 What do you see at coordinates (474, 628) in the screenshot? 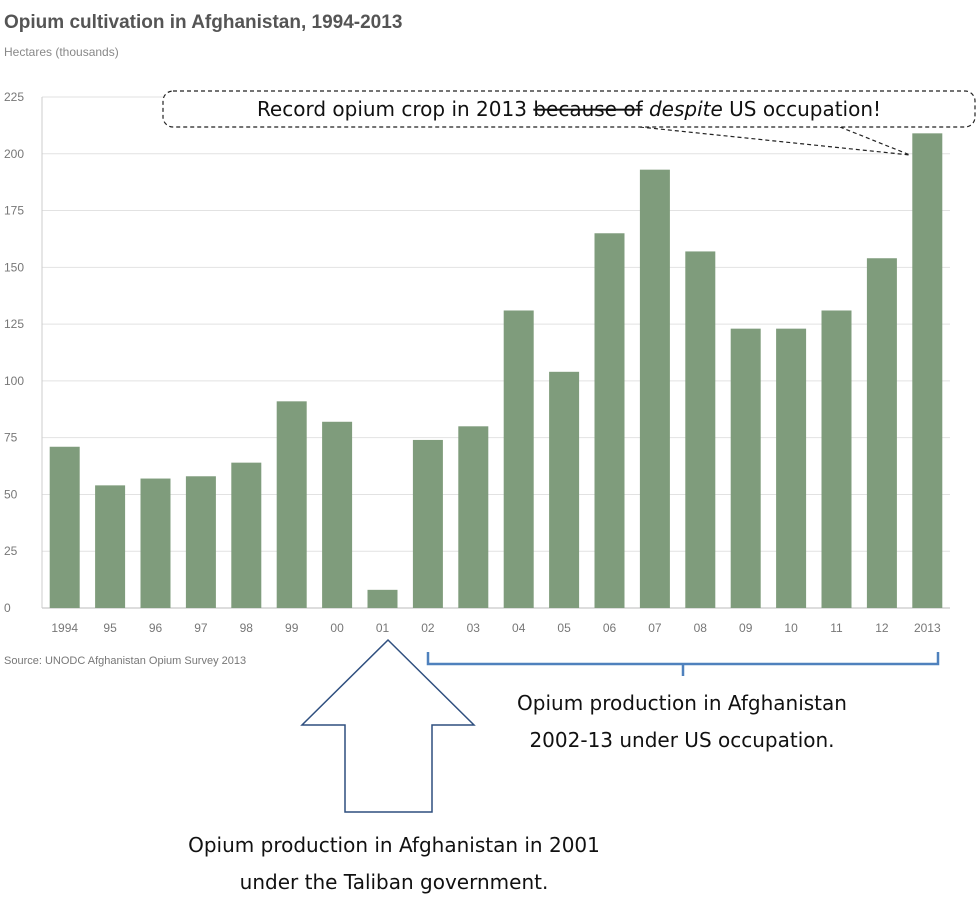
I see `x-tick-label: 03` at bounding box center [474, 628].